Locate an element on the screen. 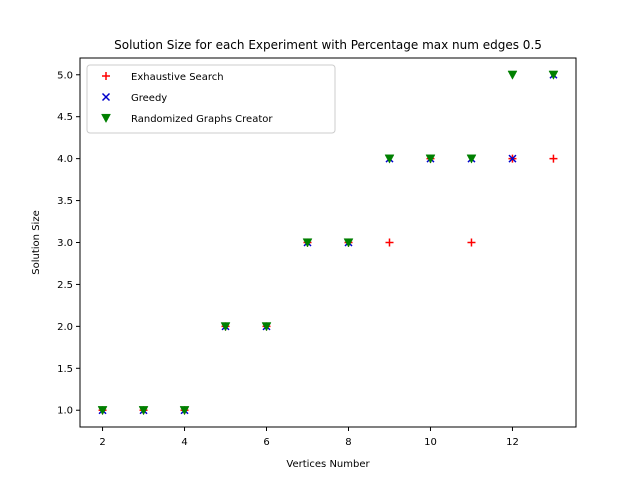 The width and height of the screenshot is (640, 480). x-tick-label: 6 is located at coordinates (266, 442).